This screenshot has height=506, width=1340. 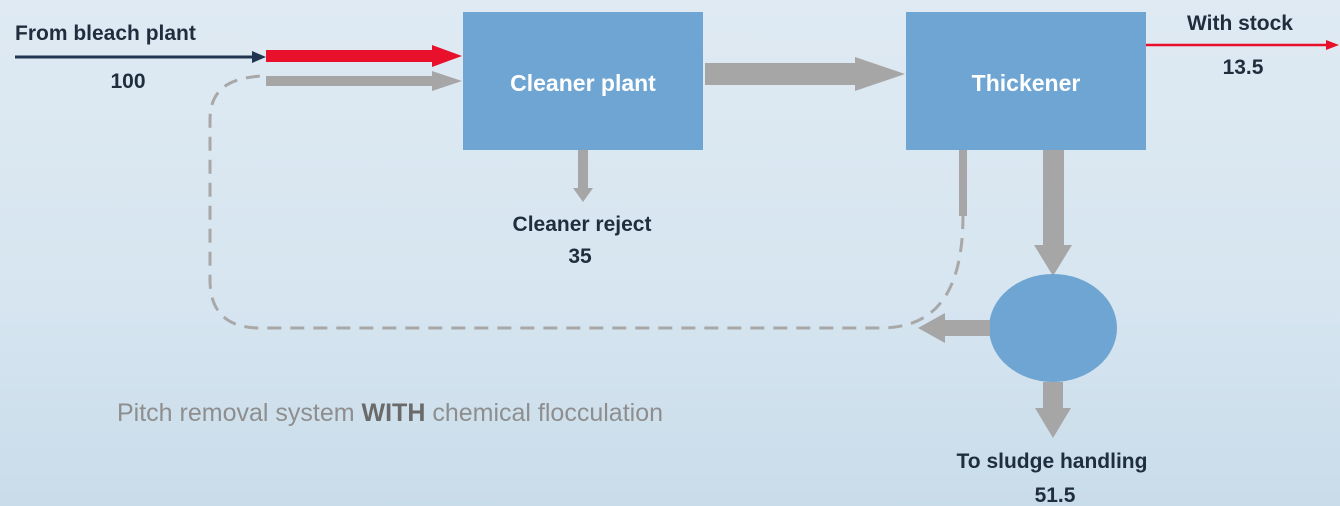 I want to click on stock-arrowhead, so click(x=1332, y=45).